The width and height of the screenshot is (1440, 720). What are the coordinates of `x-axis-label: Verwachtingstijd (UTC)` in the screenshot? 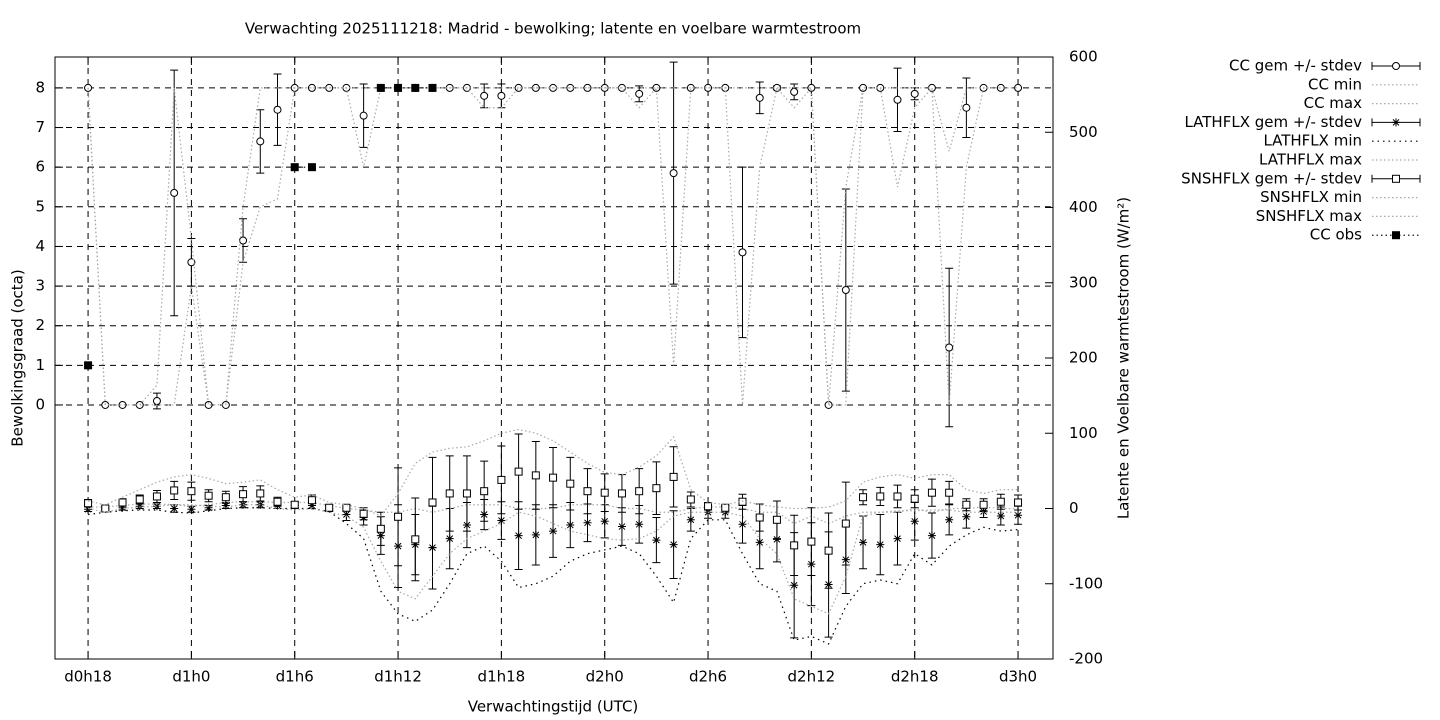 It's located at (553, 707).